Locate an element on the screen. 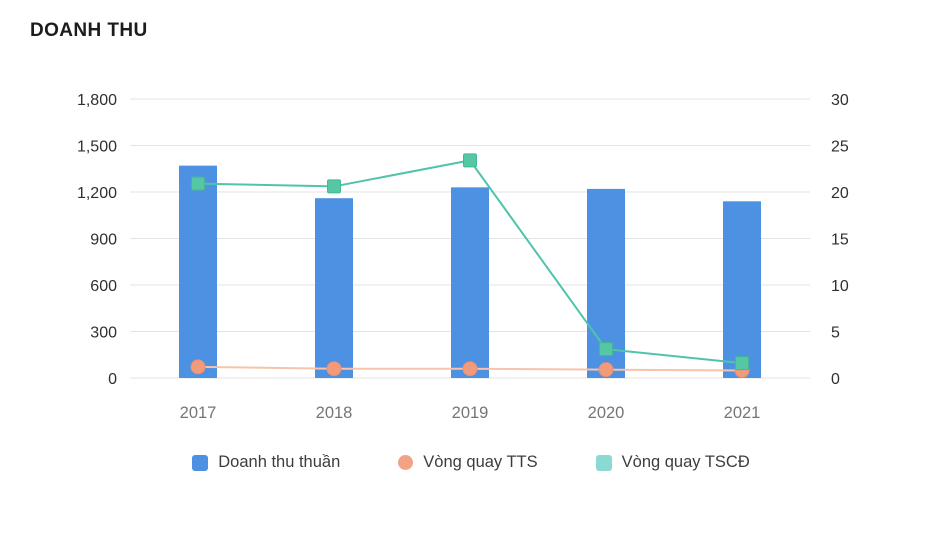 Image resolution: width=942 pixels, height=552 pixels. legend-item-vong-quay-tts: Vòng quay TTS is located at coordinates (468, 462).